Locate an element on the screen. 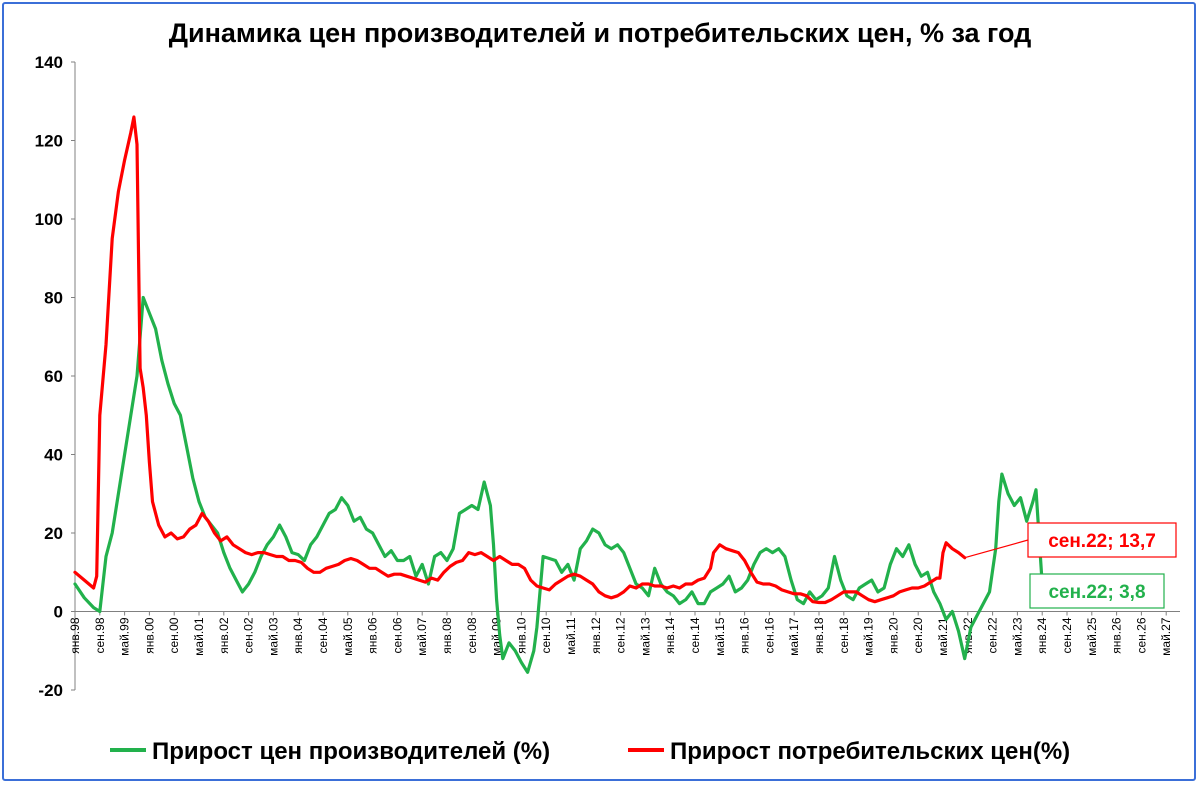 This screenshot has width=1200, height=785. x-tick-label: сен.08 is located at coordinates (472, 635).